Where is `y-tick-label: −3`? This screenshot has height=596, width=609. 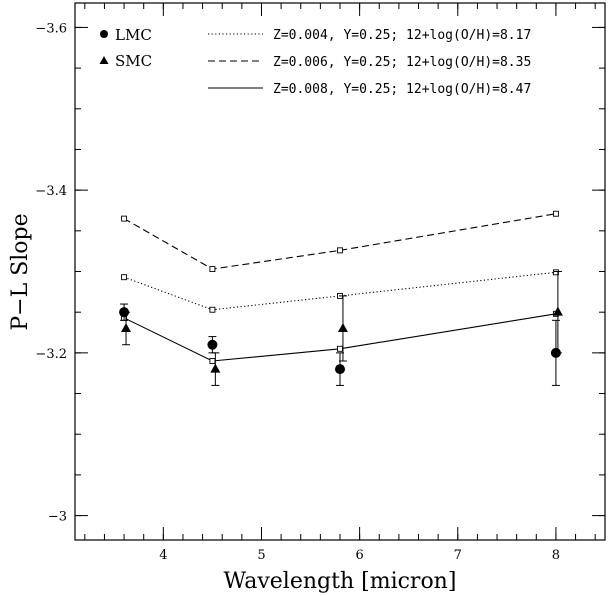
y-tick-label: −3 is located at coordinates (57, 517).